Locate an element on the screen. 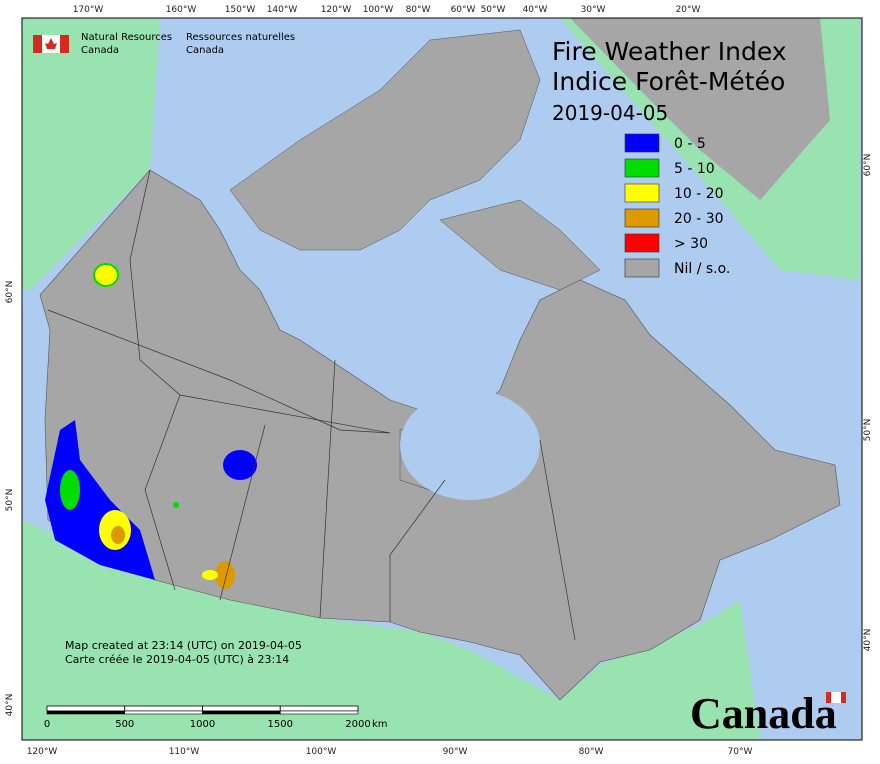 This screenshot has height=764, width=880. title-en: Fire Weather Index is located at coordinates (669, 51).